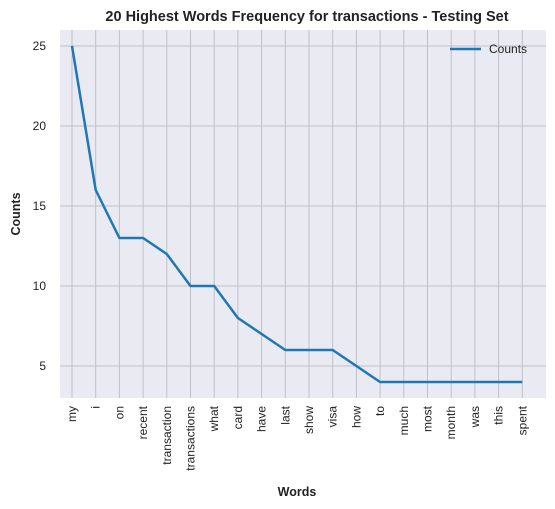 The width and height of the screenshot is (555, 509). Describe the element at coordinates (40, 286) in the screenshot. I see `y-tick-label: 10` at that location.